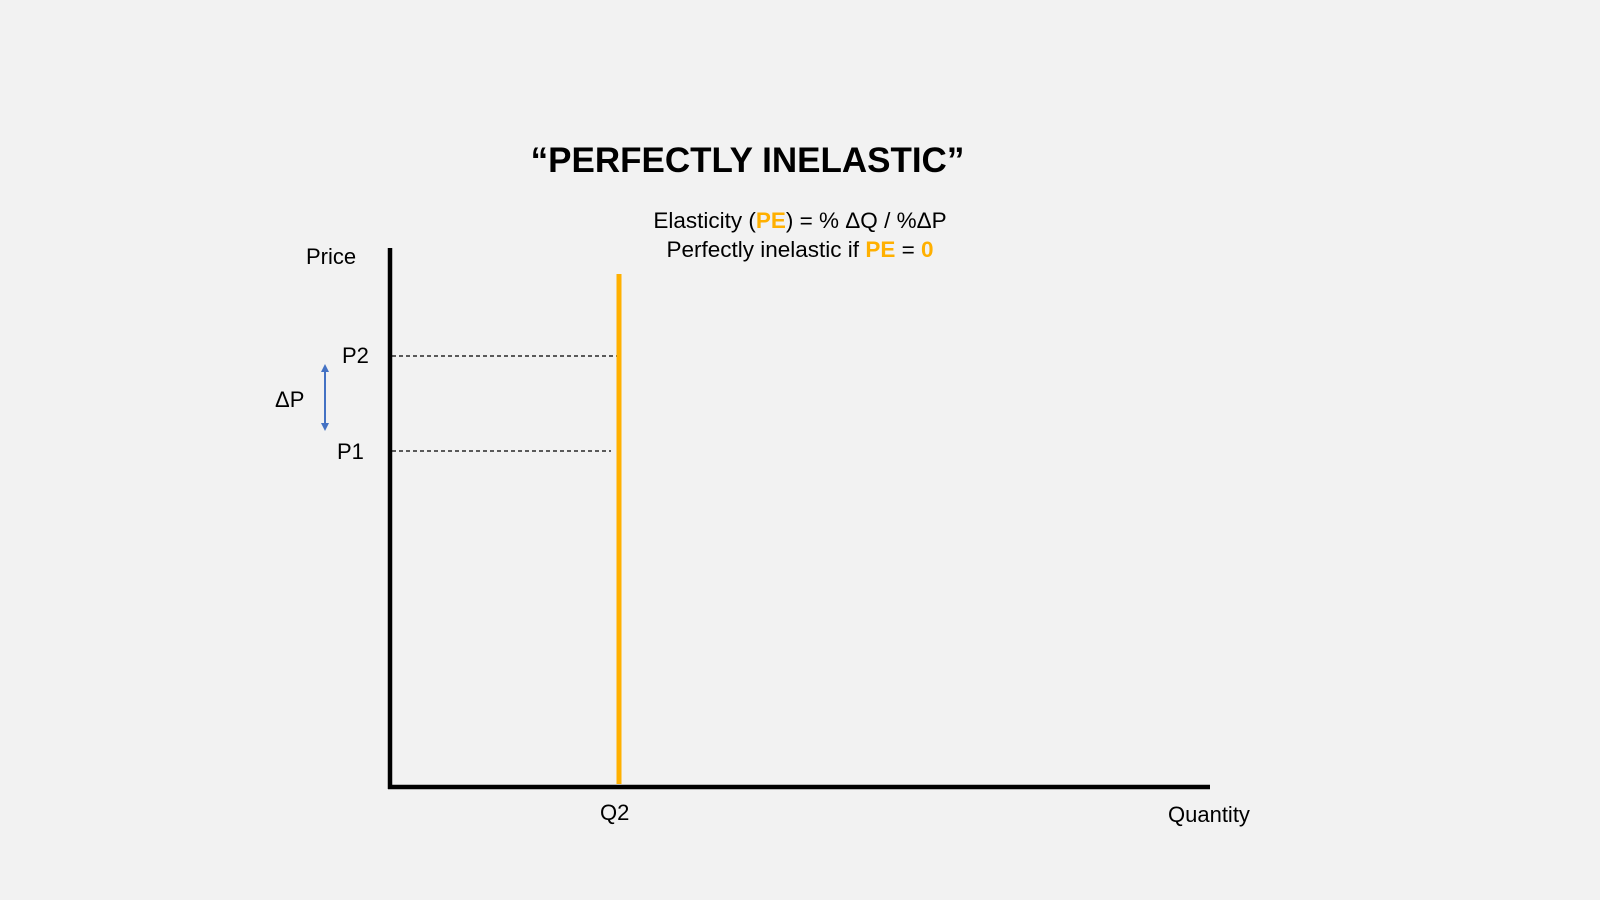  I want to click on elasticity-formula: Elasticity (PE) = % ΔQ / %ΔP, so click(800, 221).